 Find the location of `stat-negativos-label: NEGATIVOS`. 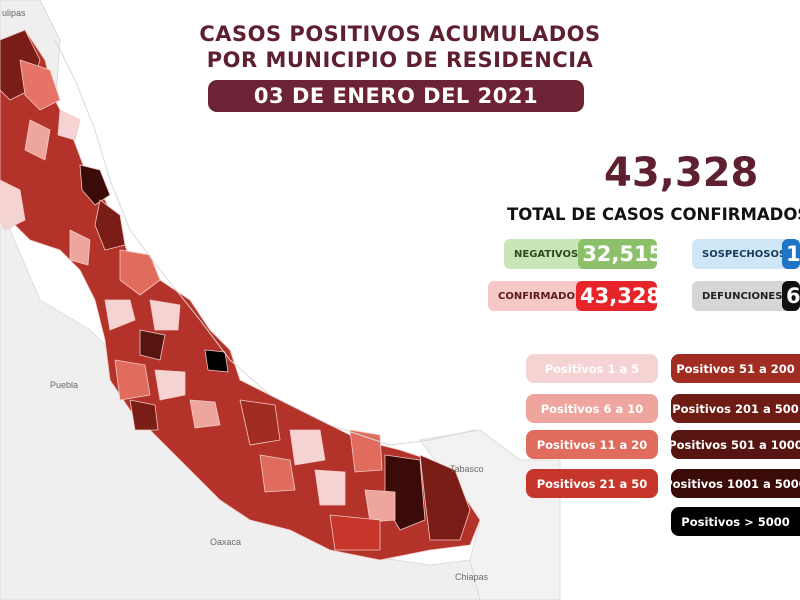

stat-negativos-label: NEGATIVOS is located at coordinates (546, 254).